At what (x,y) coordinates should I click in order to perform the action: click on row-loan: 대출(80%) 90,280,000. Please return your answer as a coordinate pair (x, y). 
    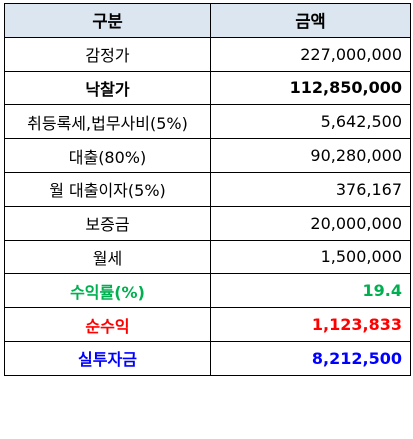
    Looking at the image, I should click on (207, 155).